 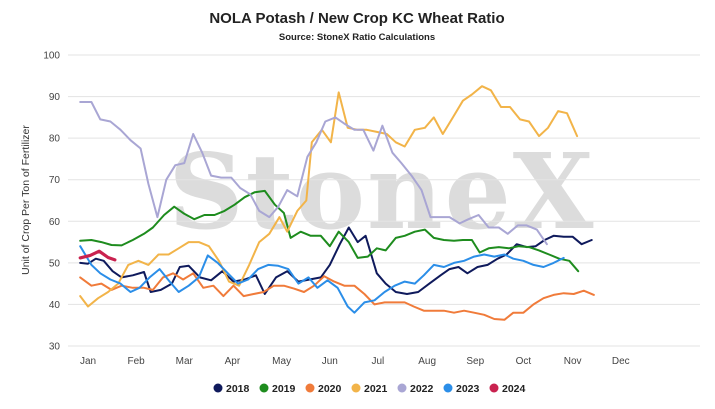 What do you see at coordinates (330, 361) in the screenshot?
I see `x-tick-label: Jun` at bounding box center [330, 361].